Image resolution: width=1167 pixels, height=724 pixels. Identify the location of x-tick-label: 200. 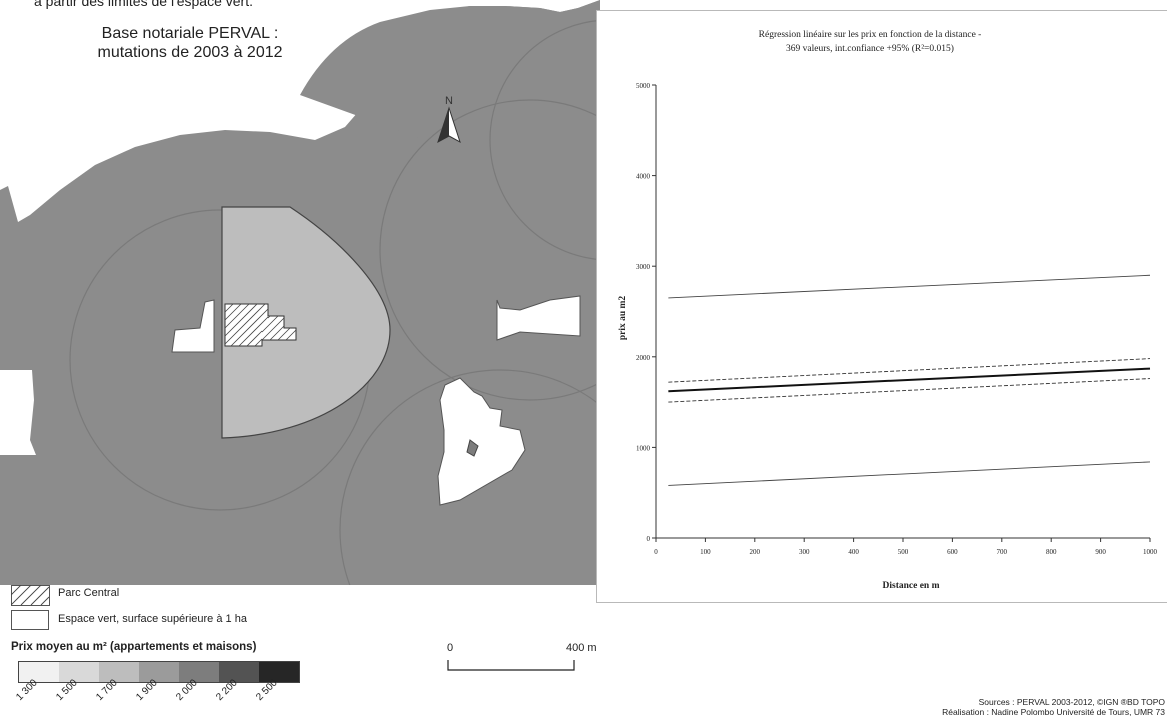
(755, 552).